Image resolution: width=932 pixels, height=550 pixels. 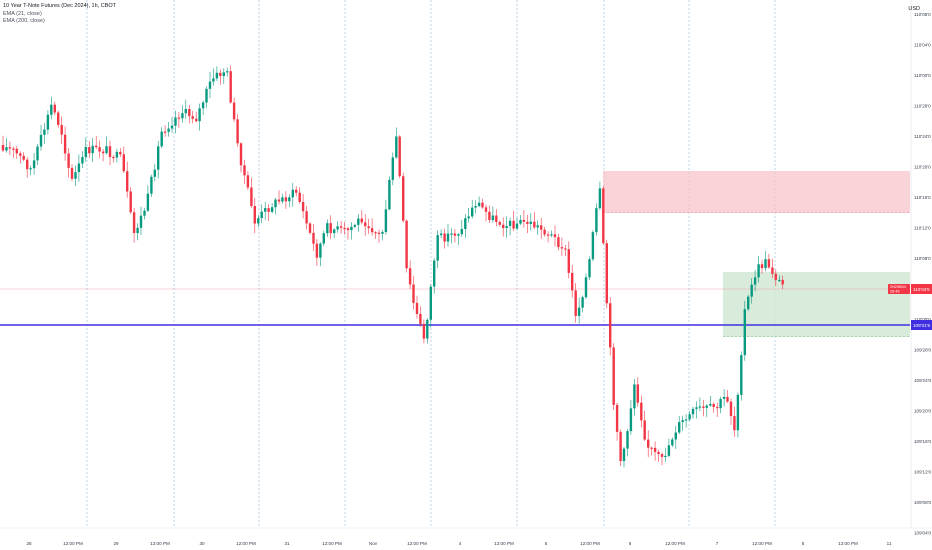 What do you see at coordinates (921, 289) in the screenshot?
I see `last-price-tag` at bounding box center [921, 289].